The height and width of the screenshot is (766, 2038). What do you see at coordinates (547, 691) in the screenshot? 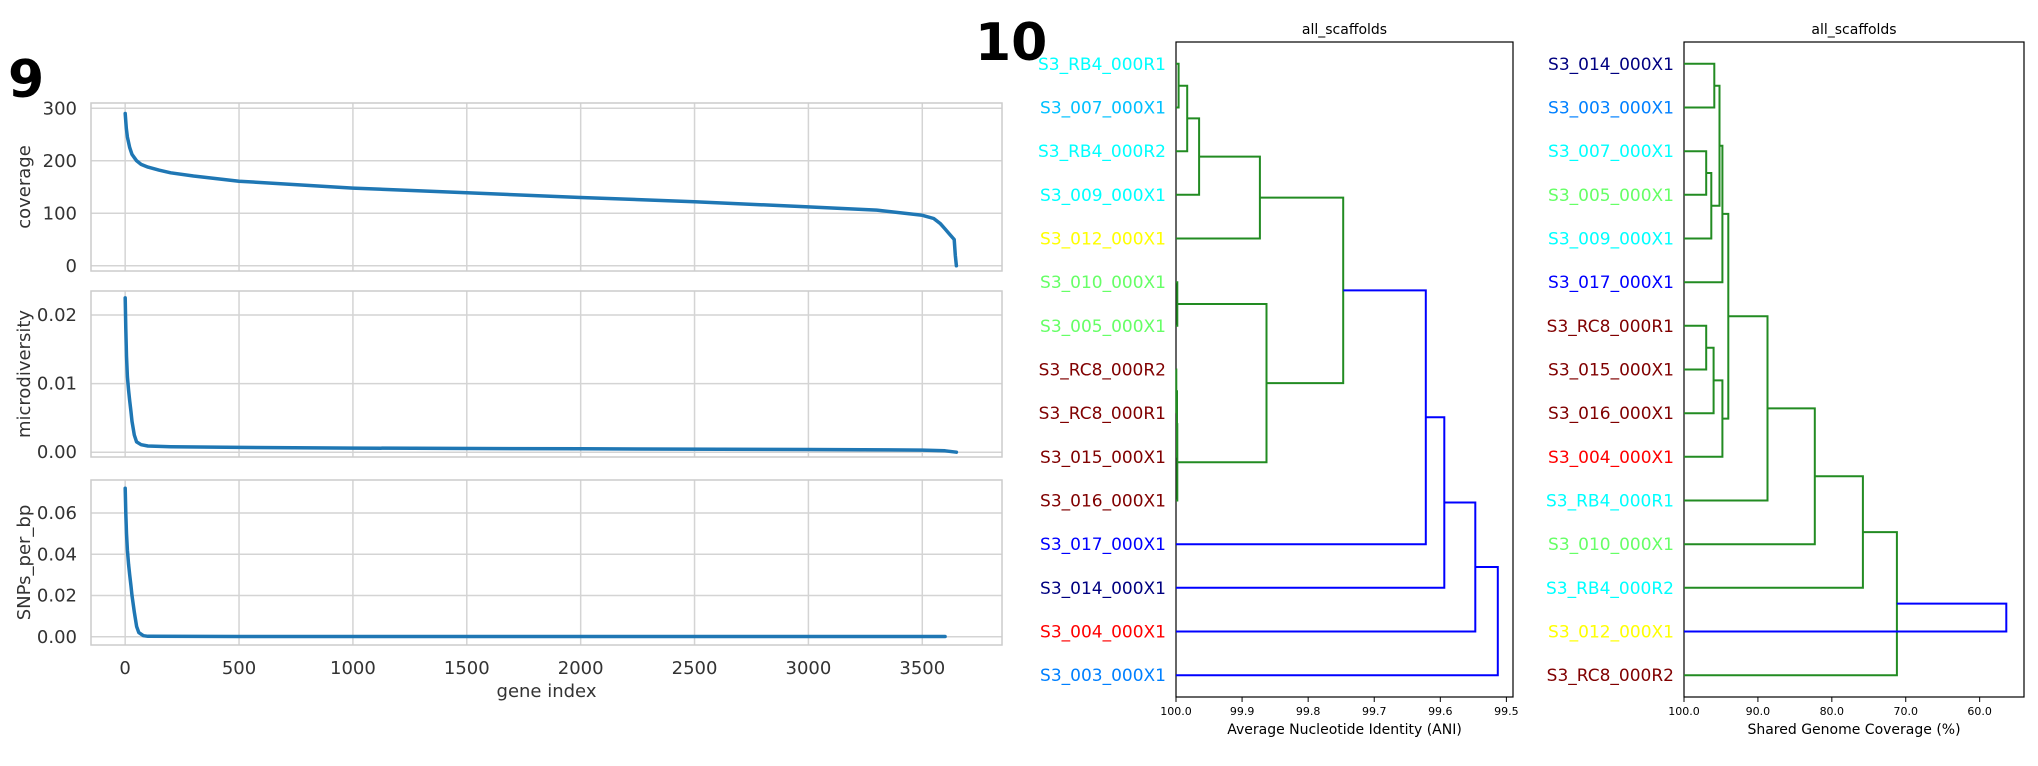
I see `x-axis-label: gene index` at bounding box center [547, 691].